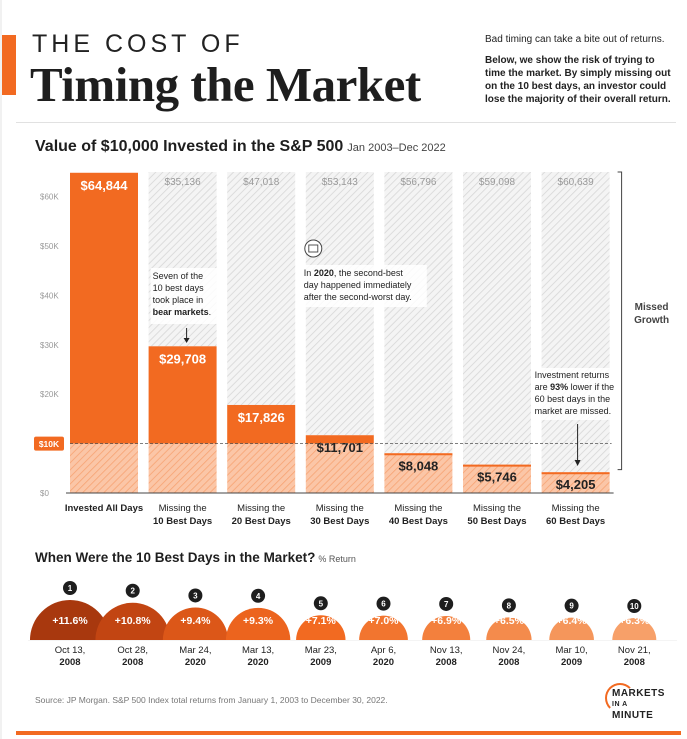  I want to click on missed-growth-label: $56,796, so click(418, 182).